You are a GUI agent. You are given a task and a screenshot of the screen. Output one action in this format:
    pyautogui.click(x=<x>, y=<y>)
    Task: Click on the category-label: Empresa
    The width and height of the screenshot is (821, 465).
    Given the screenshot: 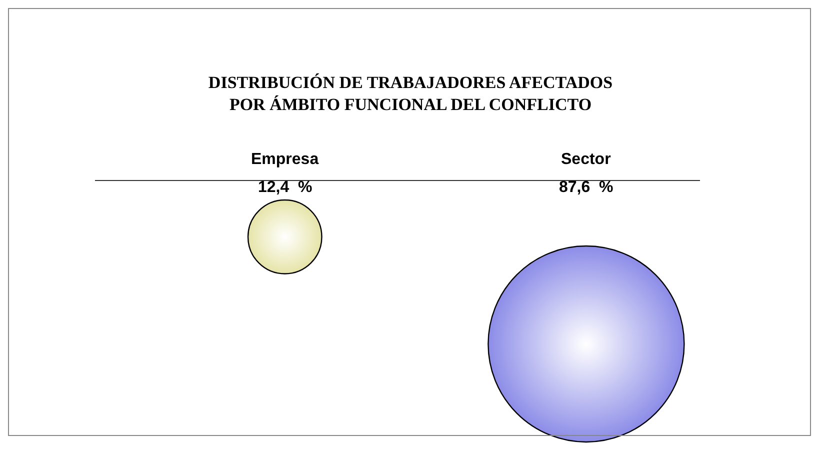 What is the action you would take?
    pyautogui.click(x=285, y=159)
    